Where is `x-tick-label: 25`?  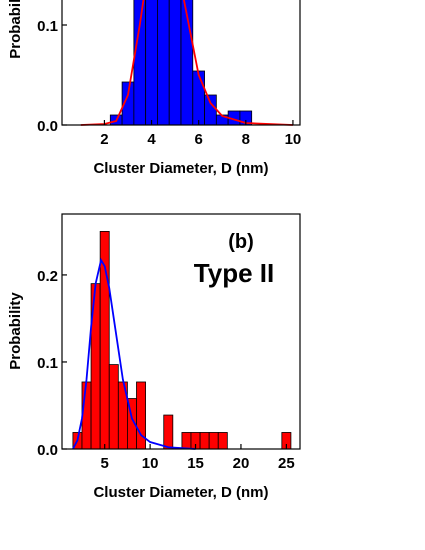 x-tick-label: 25 is located at coordinates (286, 463).